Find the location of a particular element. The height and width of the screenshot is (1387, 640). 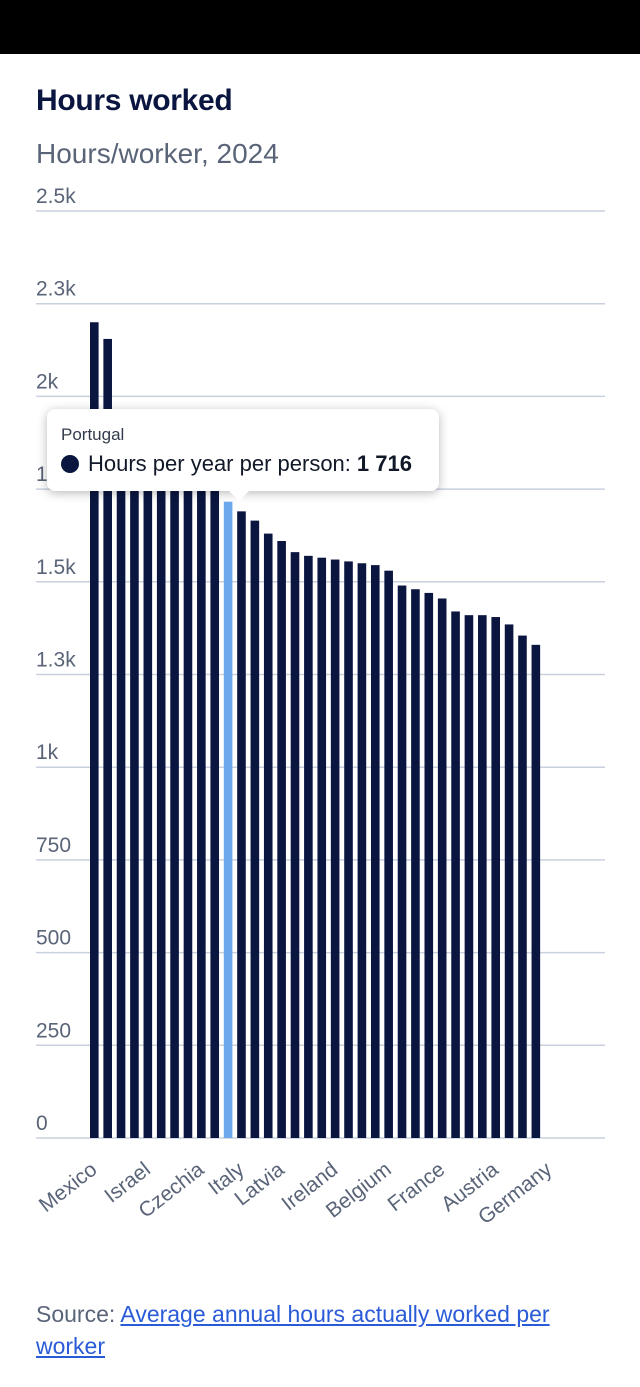

tooltip-series-label: Hours per year per person: is located at coordinates (219, 463).